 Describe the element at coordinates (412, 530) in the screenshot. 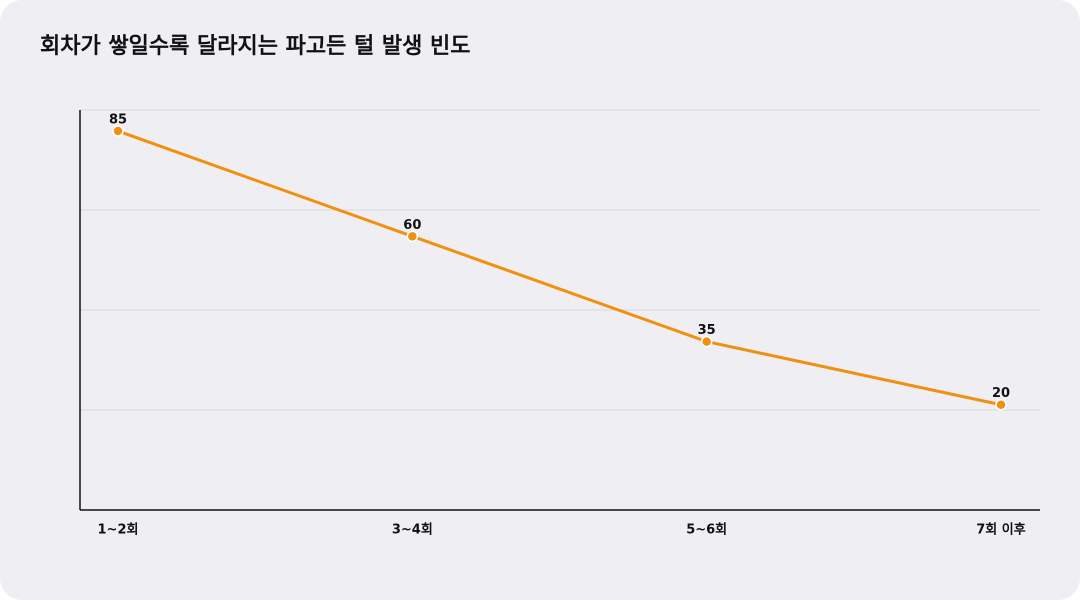

I see `x-tick-label: 3~4회` at that location.